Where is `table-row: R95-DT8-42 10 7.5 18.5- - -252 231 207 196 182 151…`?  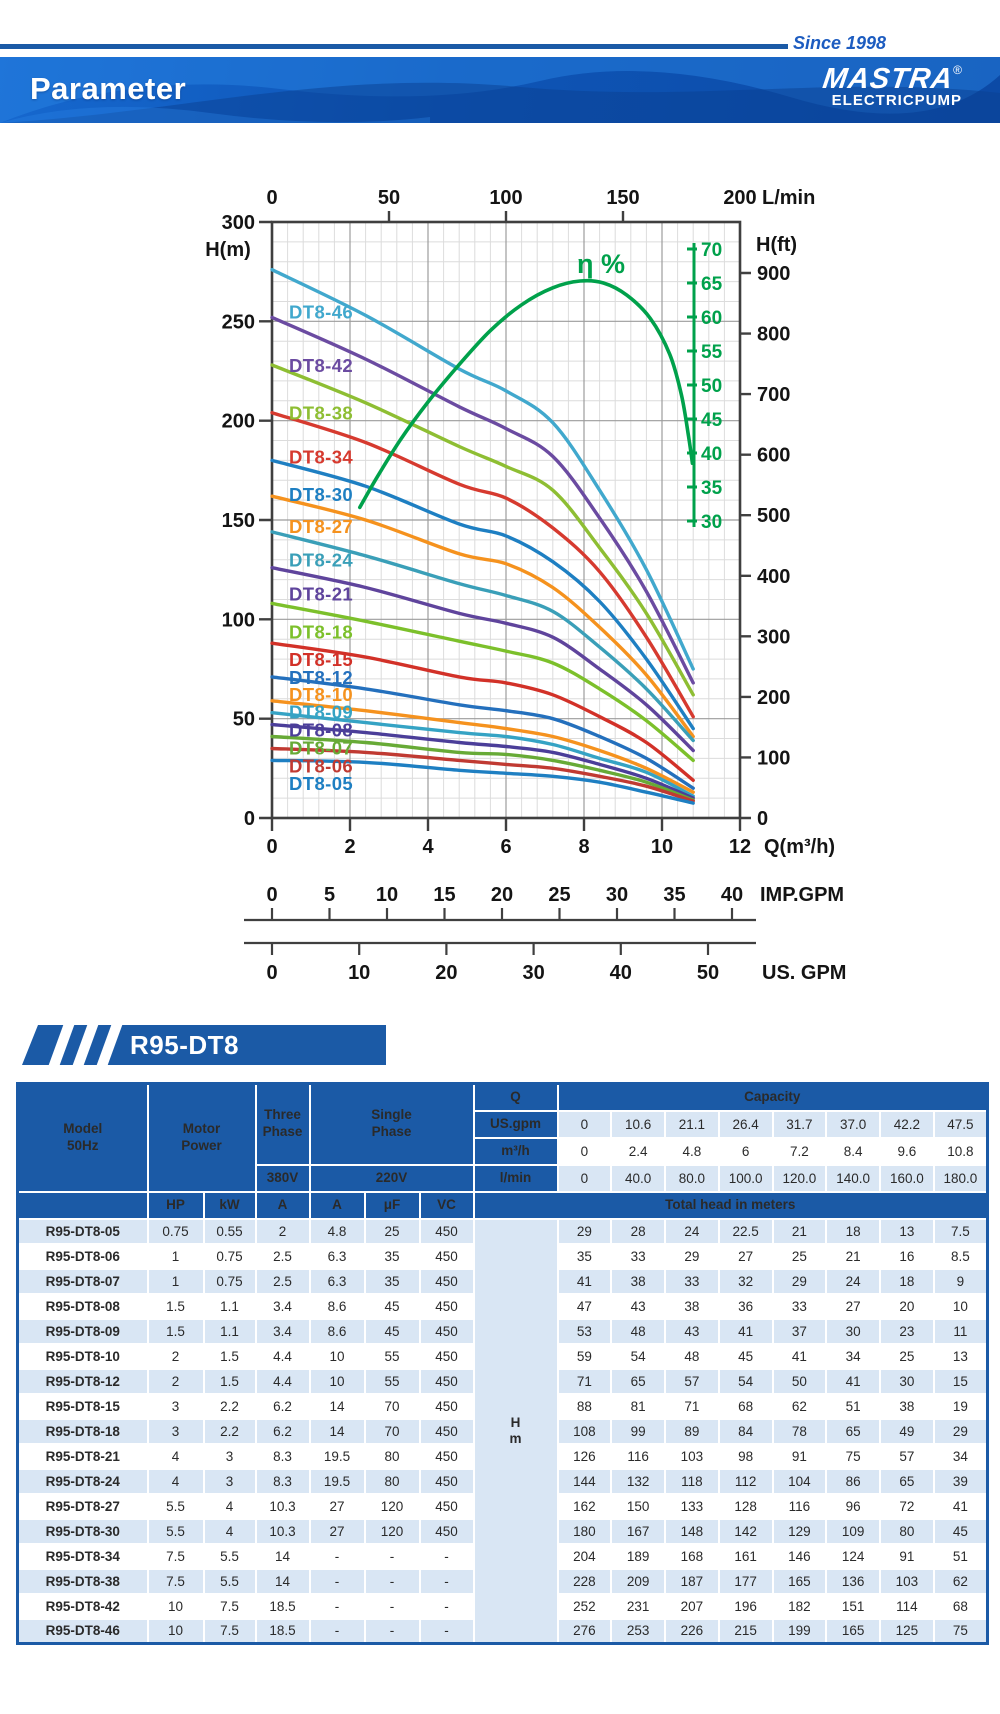 table-row: R95-DT8-42 10 7.5 18.5- - -252 231 207 196 182 151… is located at coordinates (502, 1606).